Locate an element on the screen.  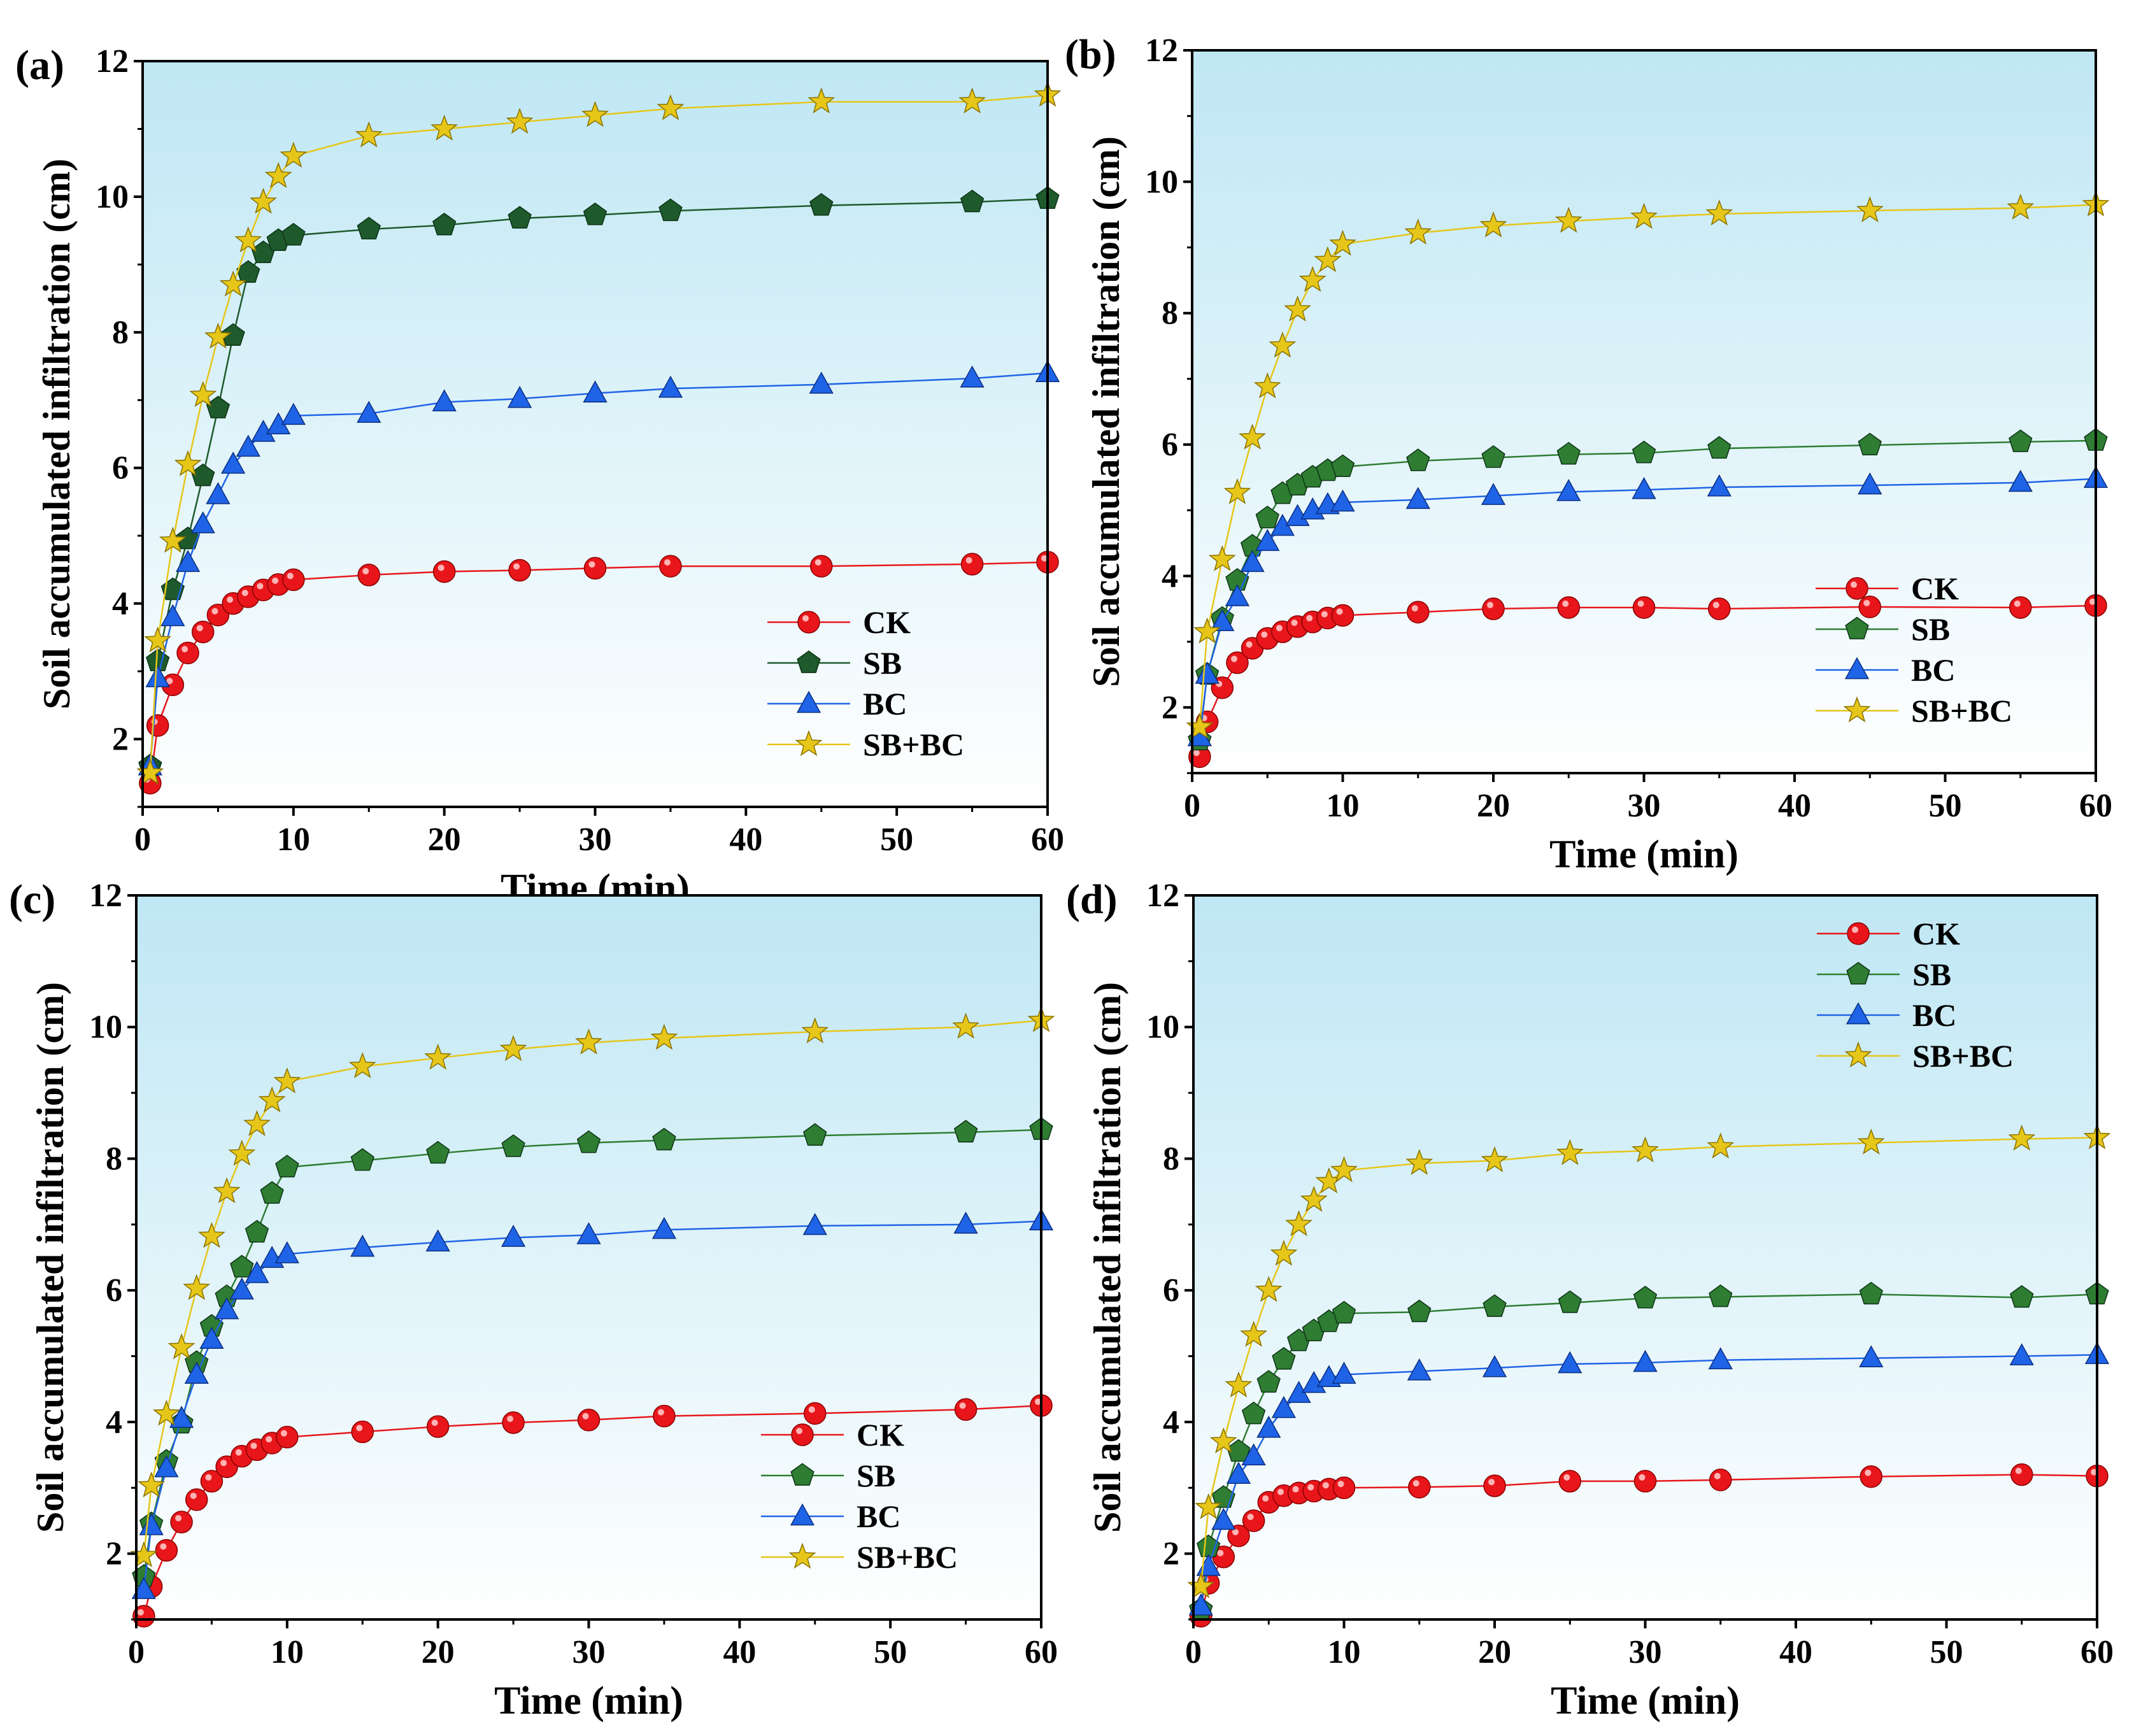
series-ck is located at coordinates (1647, 681).